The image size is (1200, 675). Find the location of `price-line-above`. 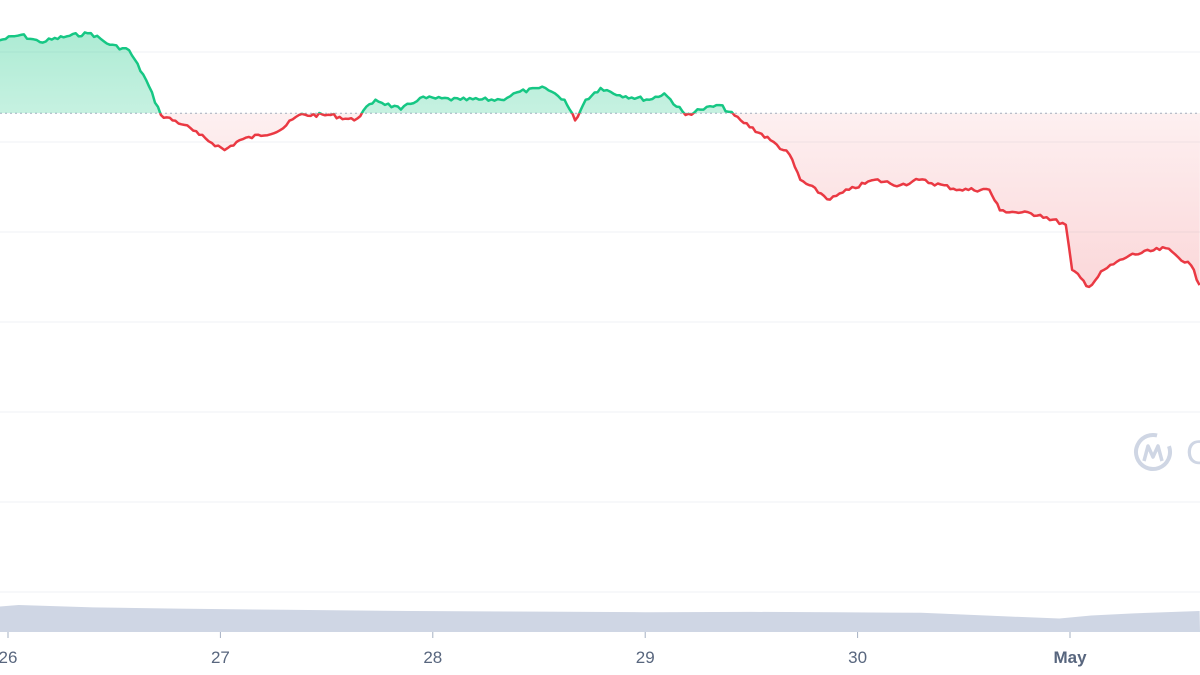

price-line-above is located at coordinates (367, 72).